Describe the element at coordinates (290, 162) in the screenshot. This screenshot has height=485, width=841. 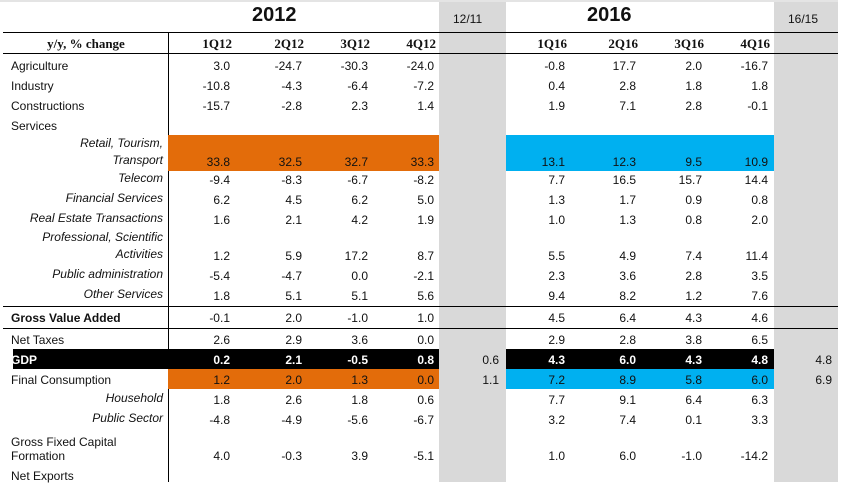
I see `value-2Q12: 32.5` at that location.